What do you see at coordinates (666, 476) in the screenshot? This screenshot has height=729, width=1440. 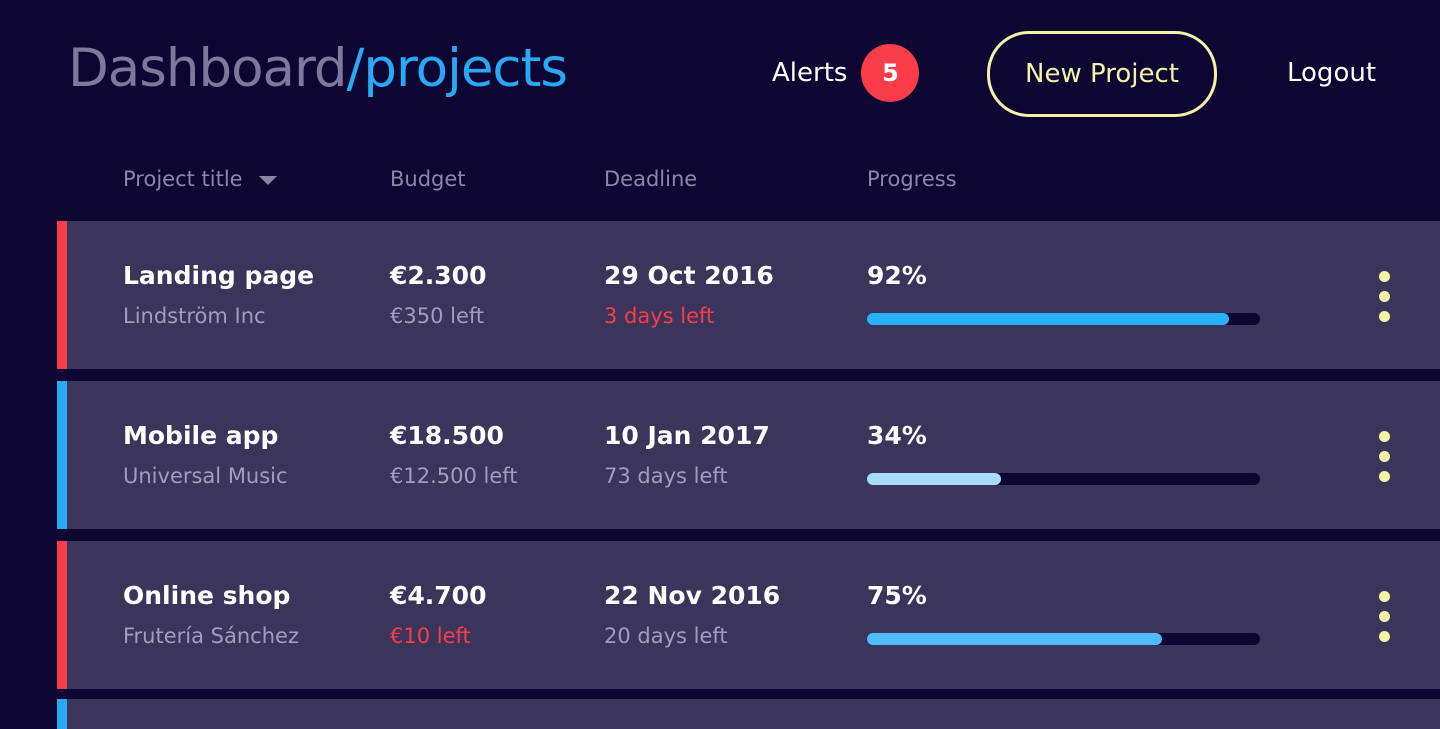 I see `days-remaining: 73 days left` at bounding box center [666, 476].